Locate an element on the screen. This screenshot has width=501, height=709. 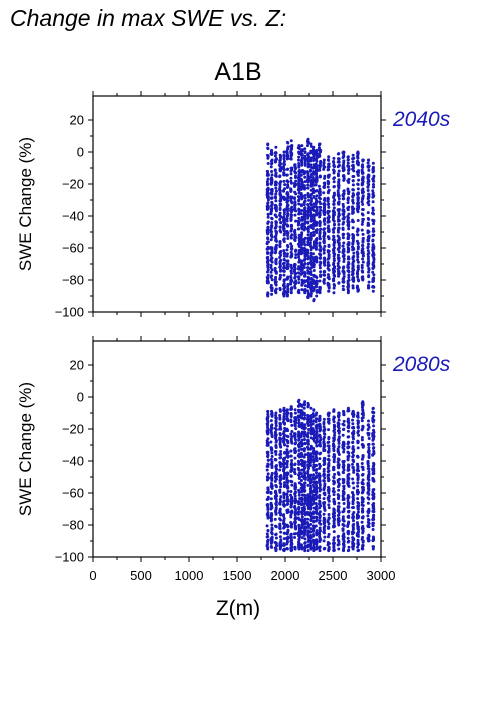
x-tick-label: 3000 is located at coordinates (381, 575).